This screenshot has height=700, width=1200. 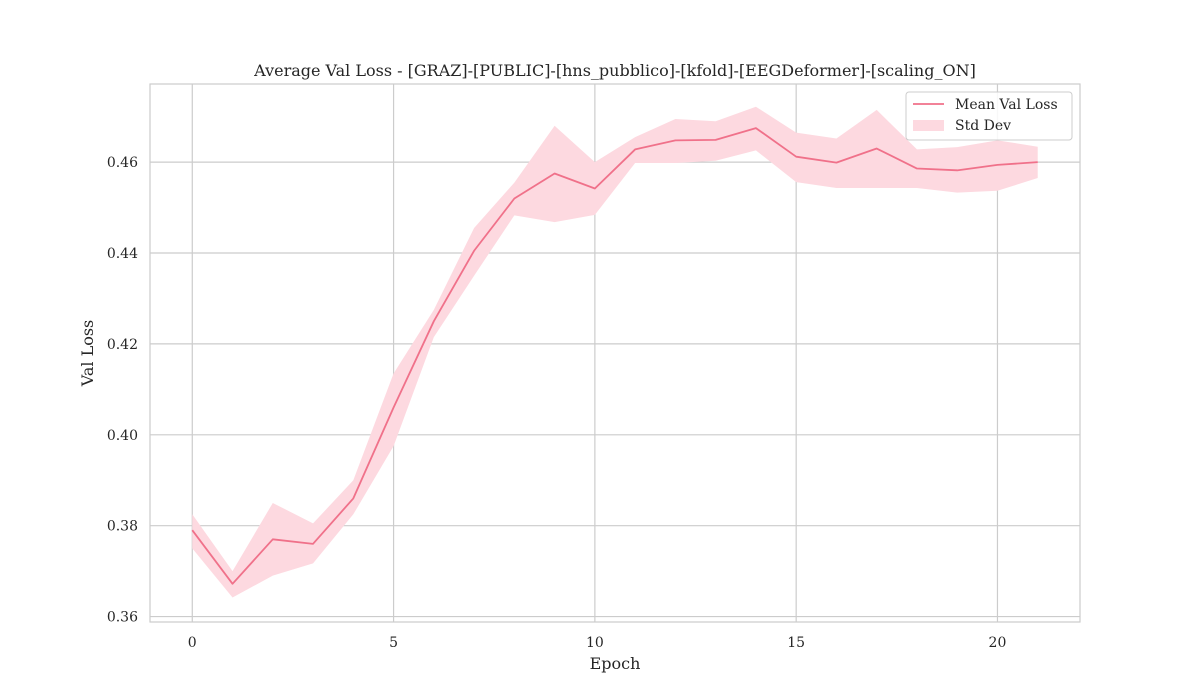 I want to click on x-tick-label: 20, so click(x=998, y=643).